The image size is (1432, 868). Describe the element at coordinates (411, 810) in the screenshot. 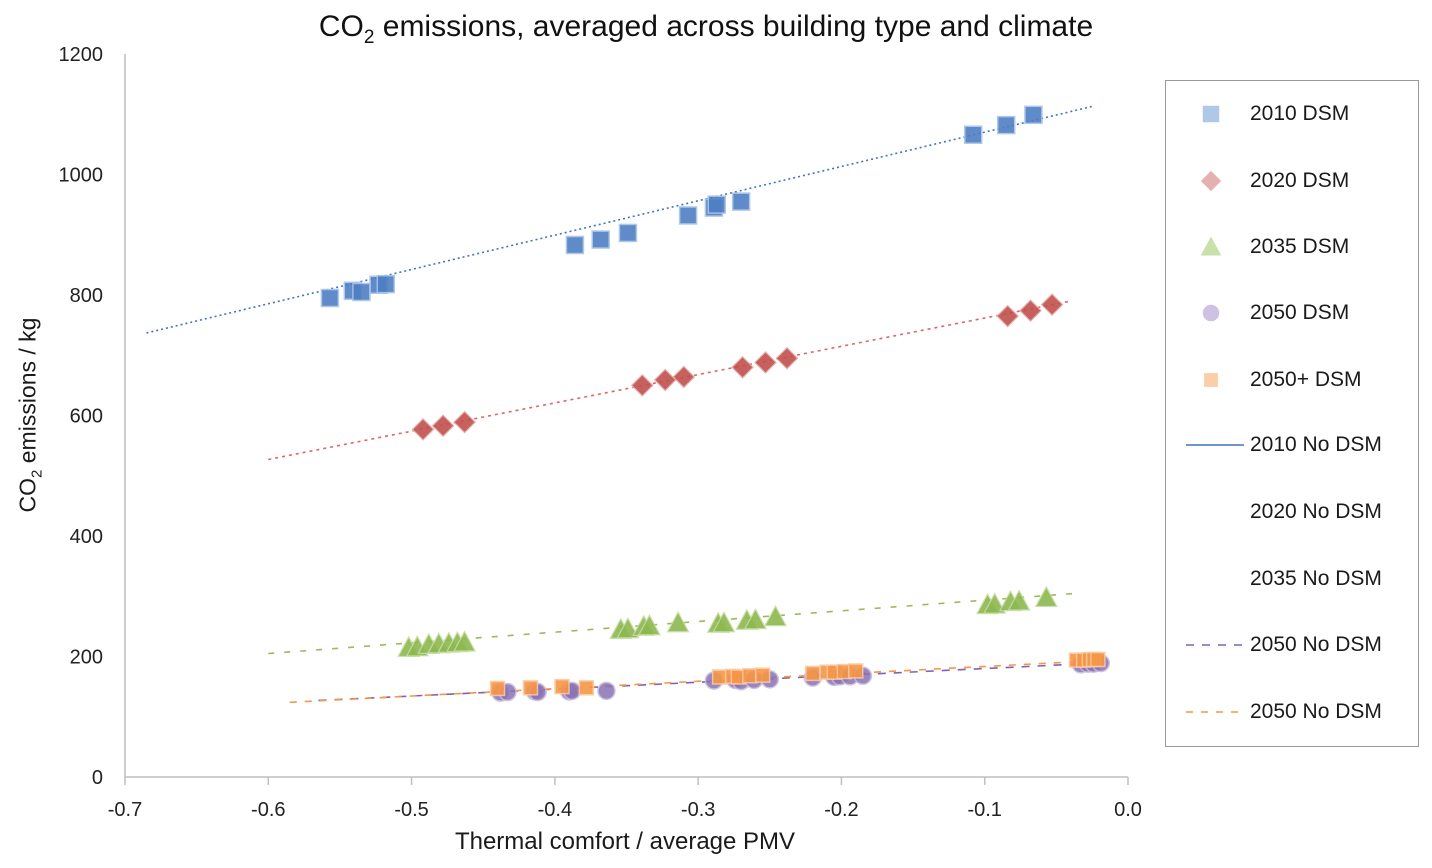

I see `x-tick-label: -0.5` at that location.